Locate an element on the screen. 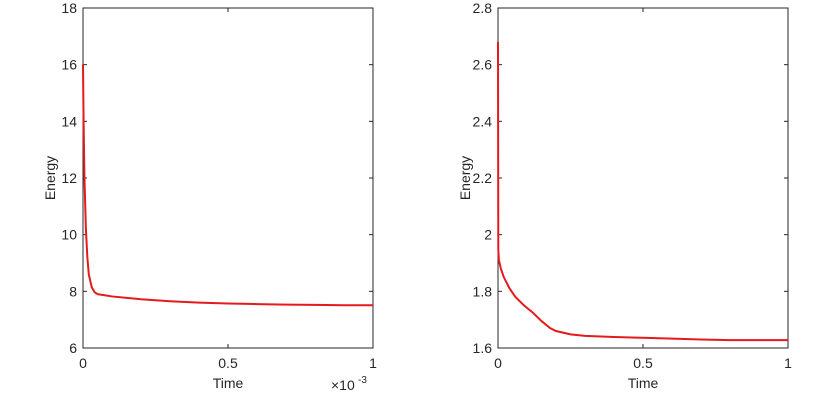 This screenshot has height=409, width=830. y-tick-label: 1.6 is located at coordinates (483, 348).